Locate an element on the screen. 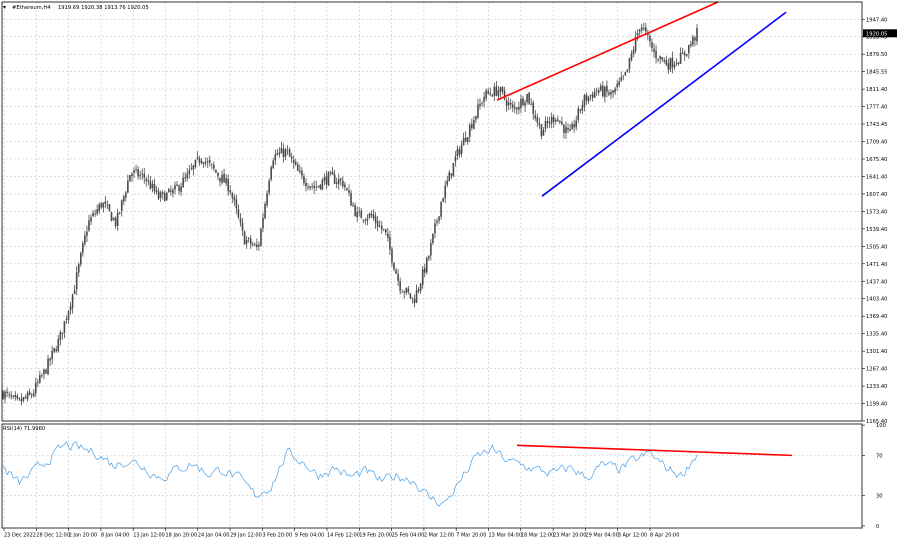  price-tick-label: 1437.40 is located at coordinates (876, 282).